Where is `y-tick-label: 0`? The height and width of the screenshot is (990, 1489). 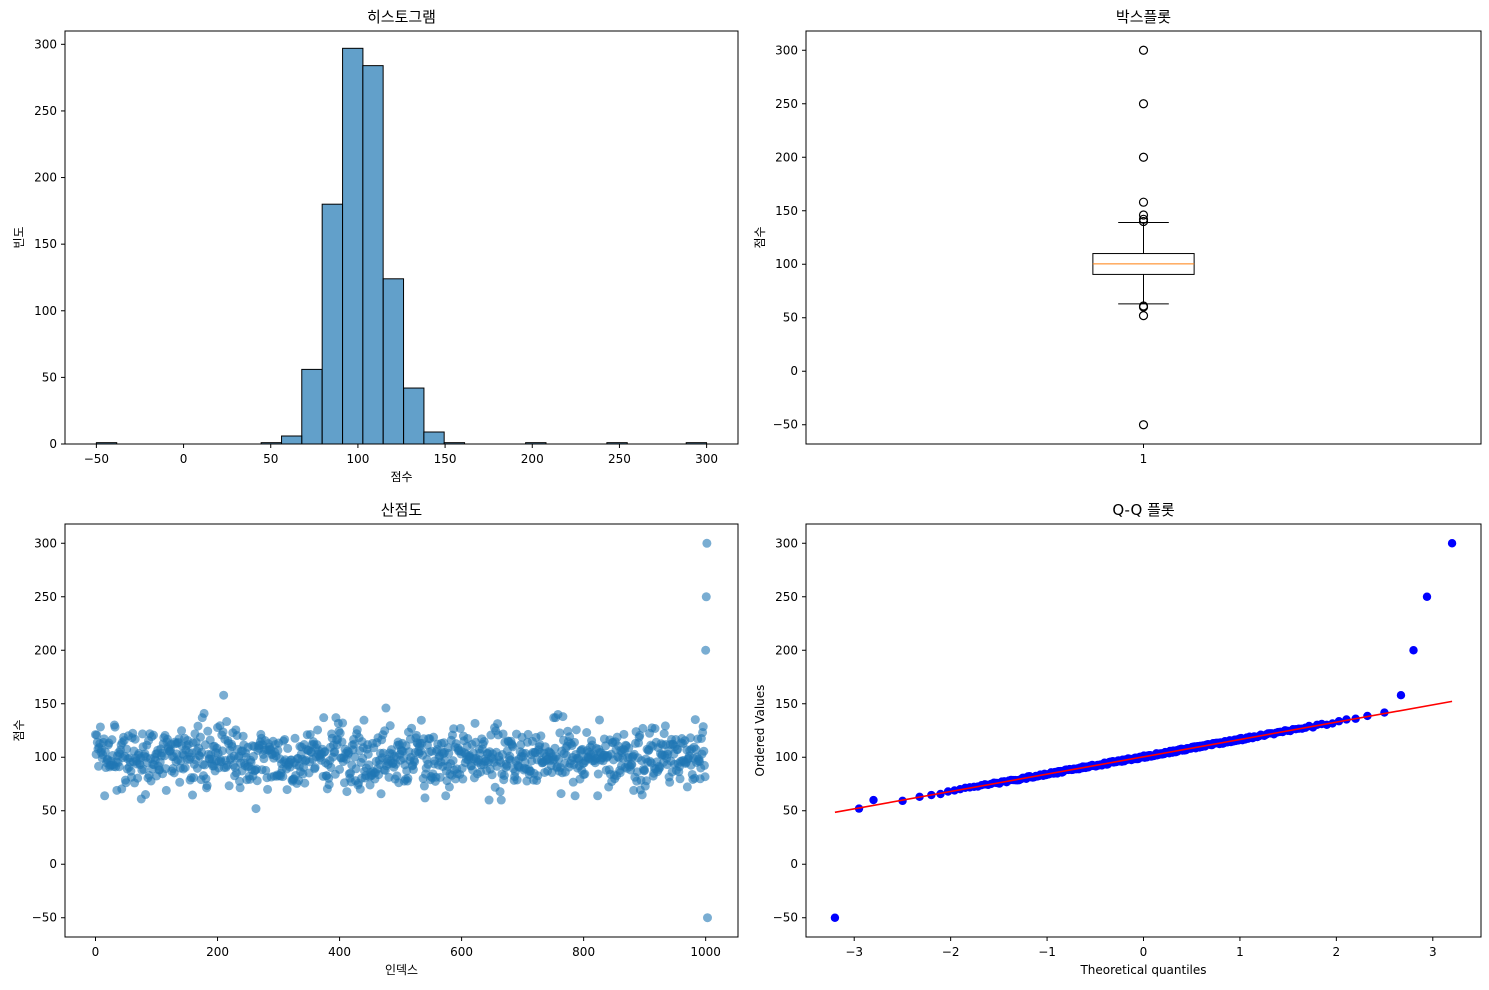
y-tick-label: 0 is located at coordinates (53, 864).